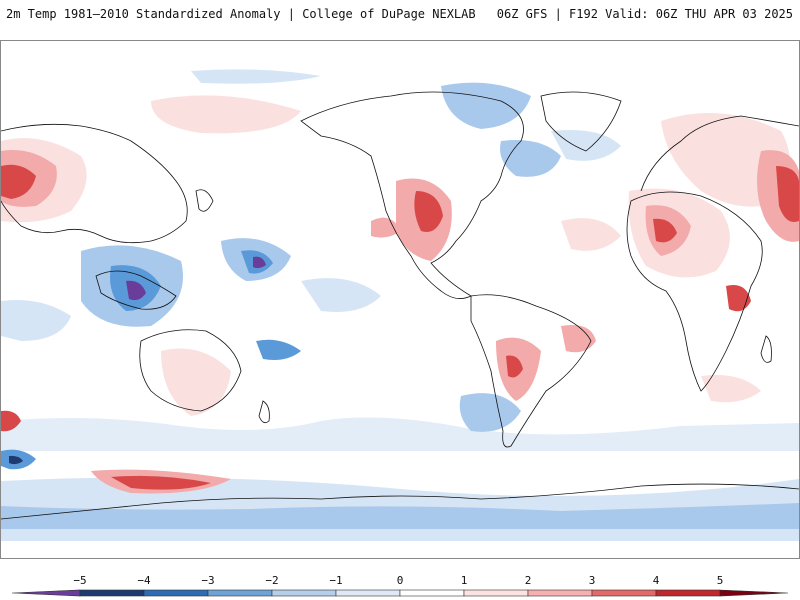 Image resolution: width=800 pixels, height=600 pixels. What do you see at coordinates (335, 580) in the screenshot?
I see `colorbar-tick-label: −1` at bounding box center [335, 580].